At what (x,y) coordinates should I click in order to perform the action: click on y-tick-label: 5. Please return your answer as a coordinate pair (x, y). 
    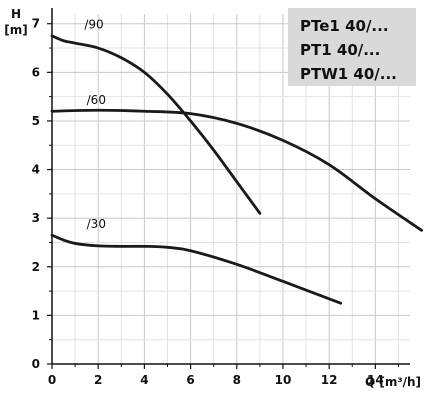
    Looking at the image, I should click on (36, 121).